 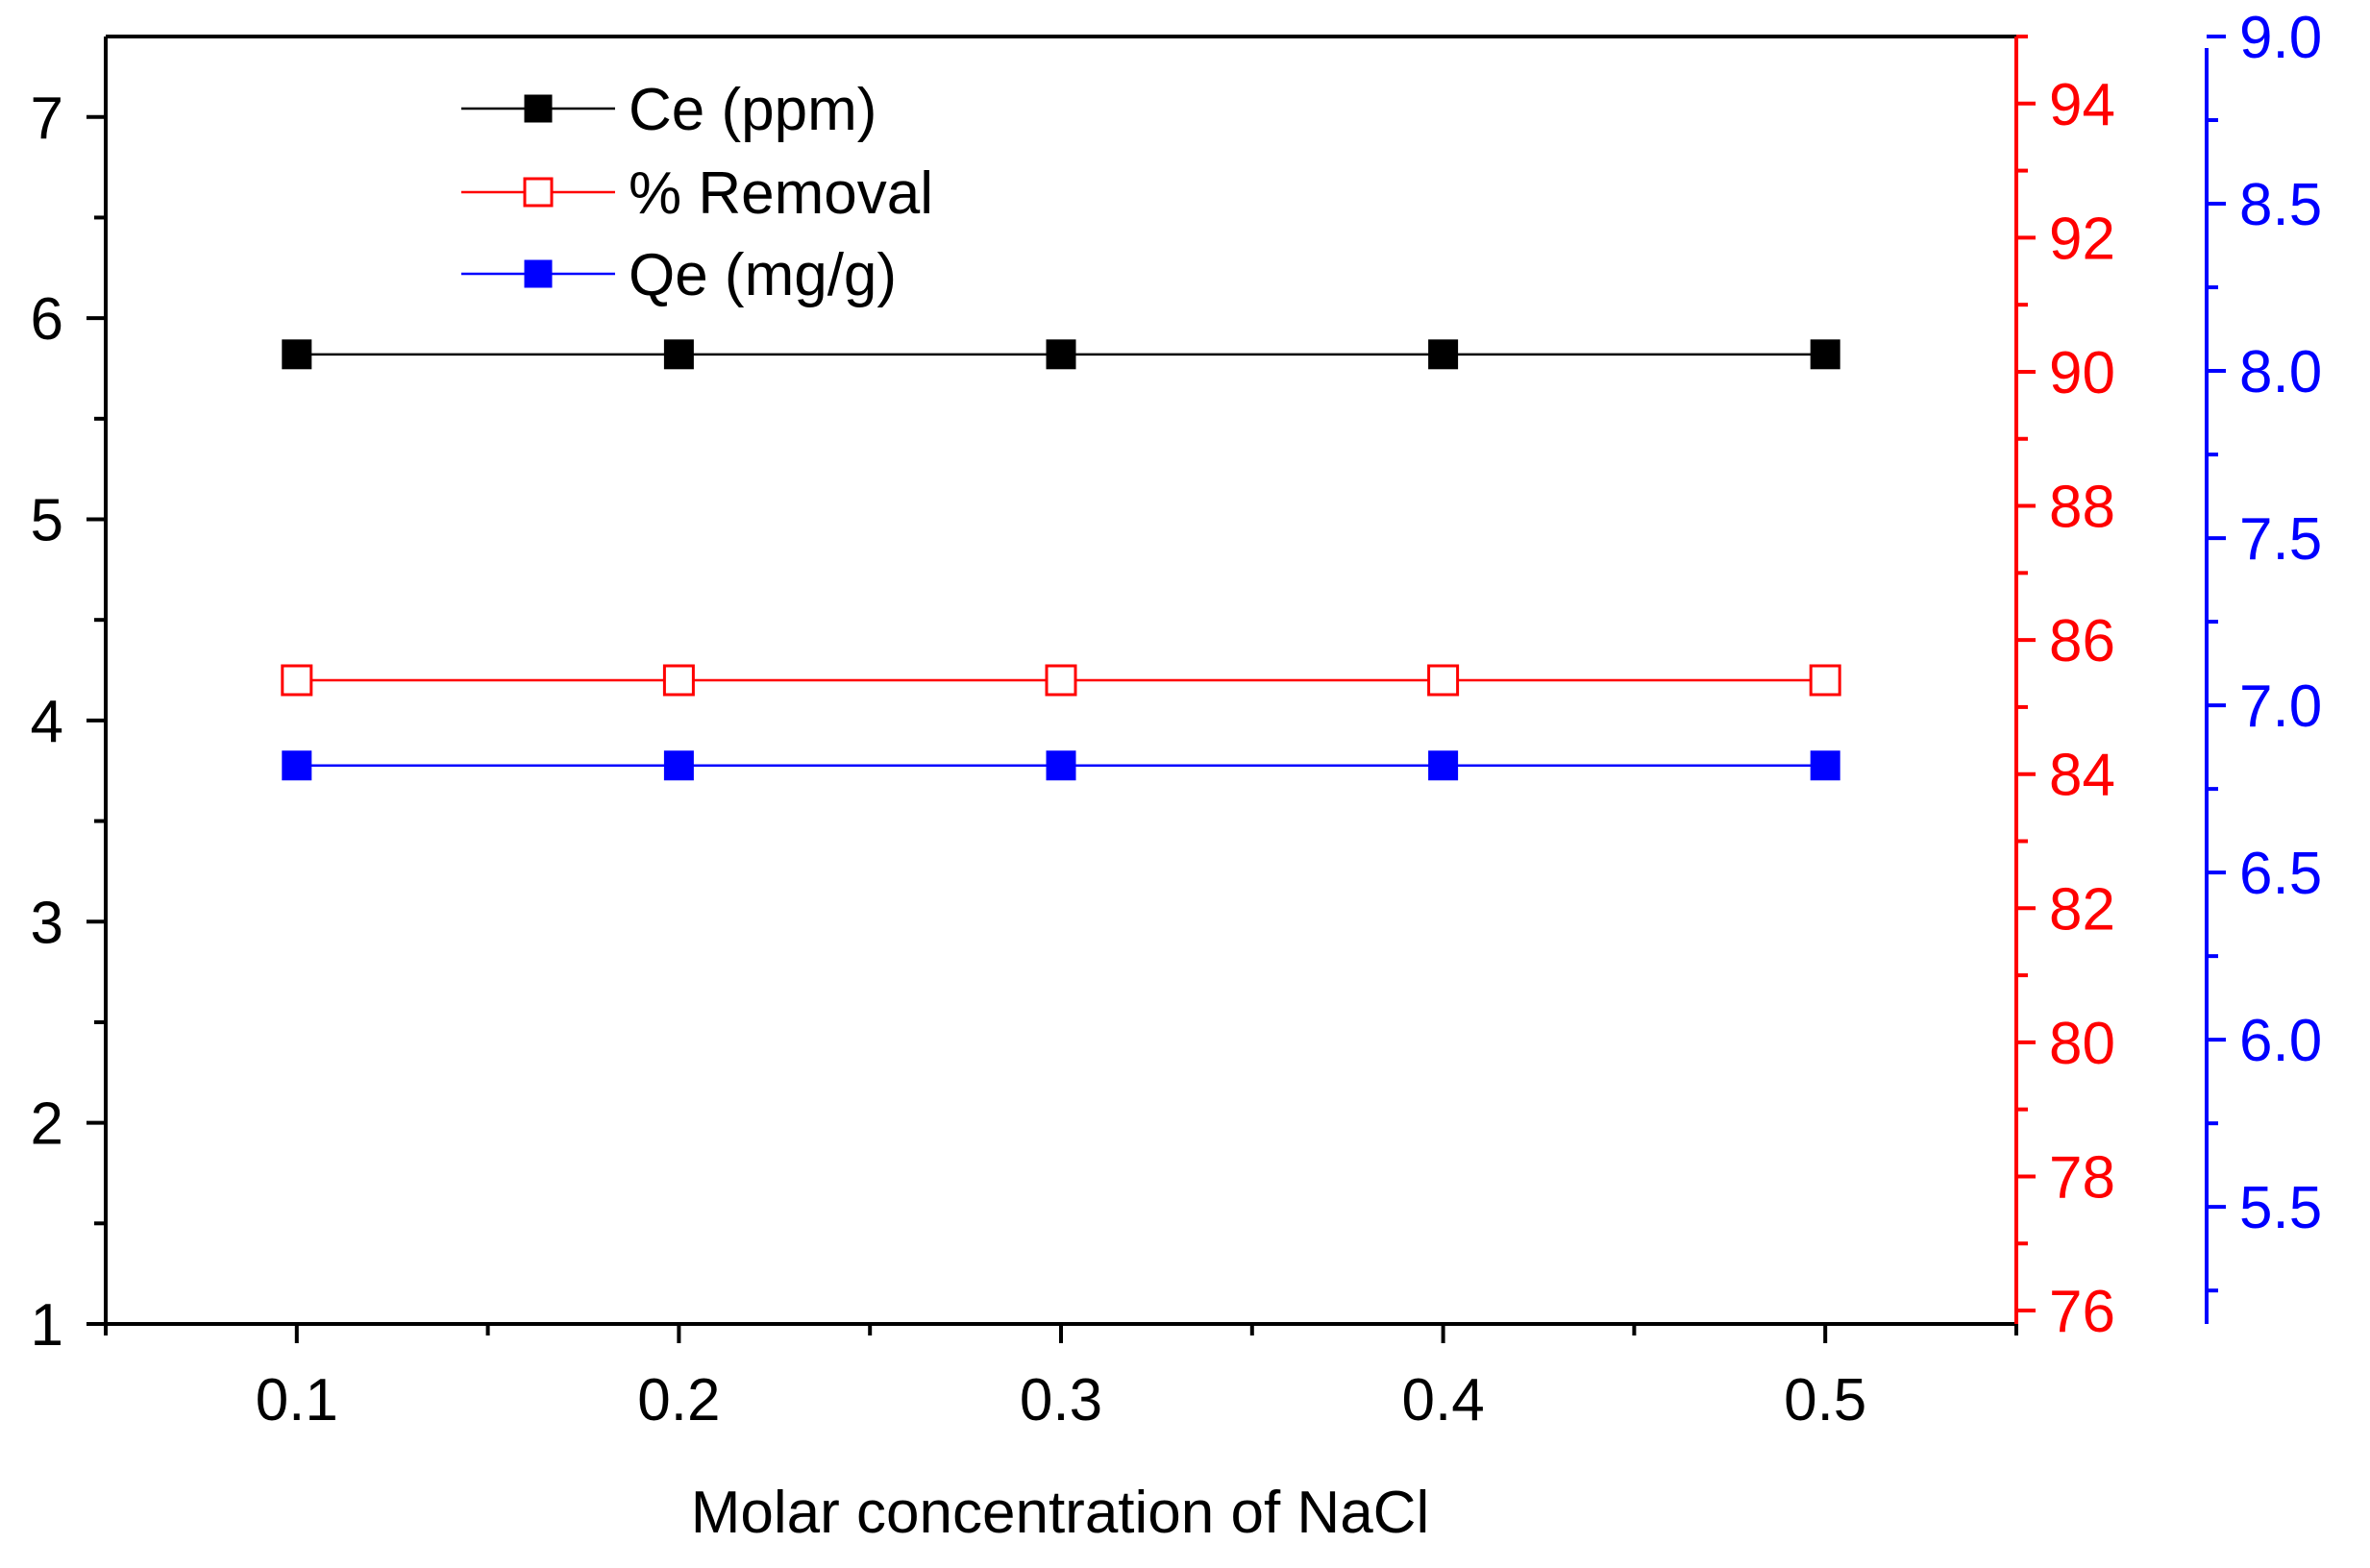 I want to click on x-tick-label: 0.2, so click(x=678, y=1400).